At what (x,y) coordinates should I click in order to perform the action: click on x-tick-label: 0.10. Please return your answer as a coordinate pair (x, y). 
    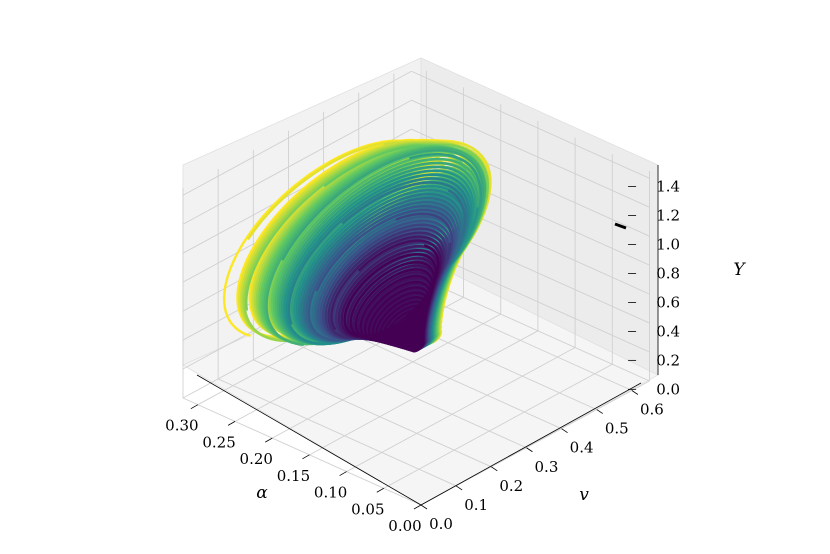
    Looking at the image, I should click on (330, 493).